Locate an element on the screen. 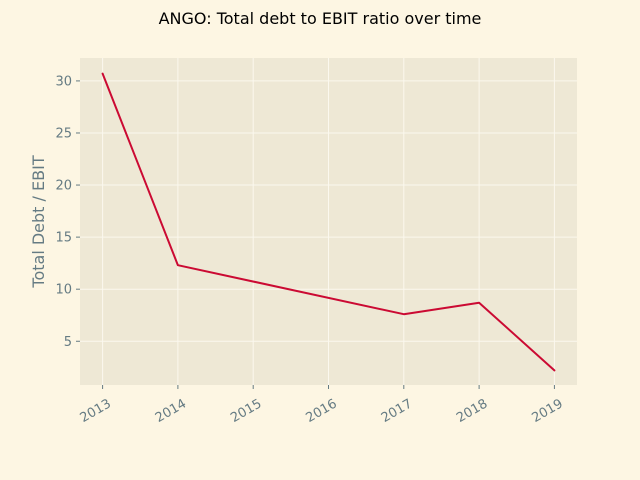  chart-title: ANGO: Total debt to EBIT ratio over time is located at coordinates (320, 18).